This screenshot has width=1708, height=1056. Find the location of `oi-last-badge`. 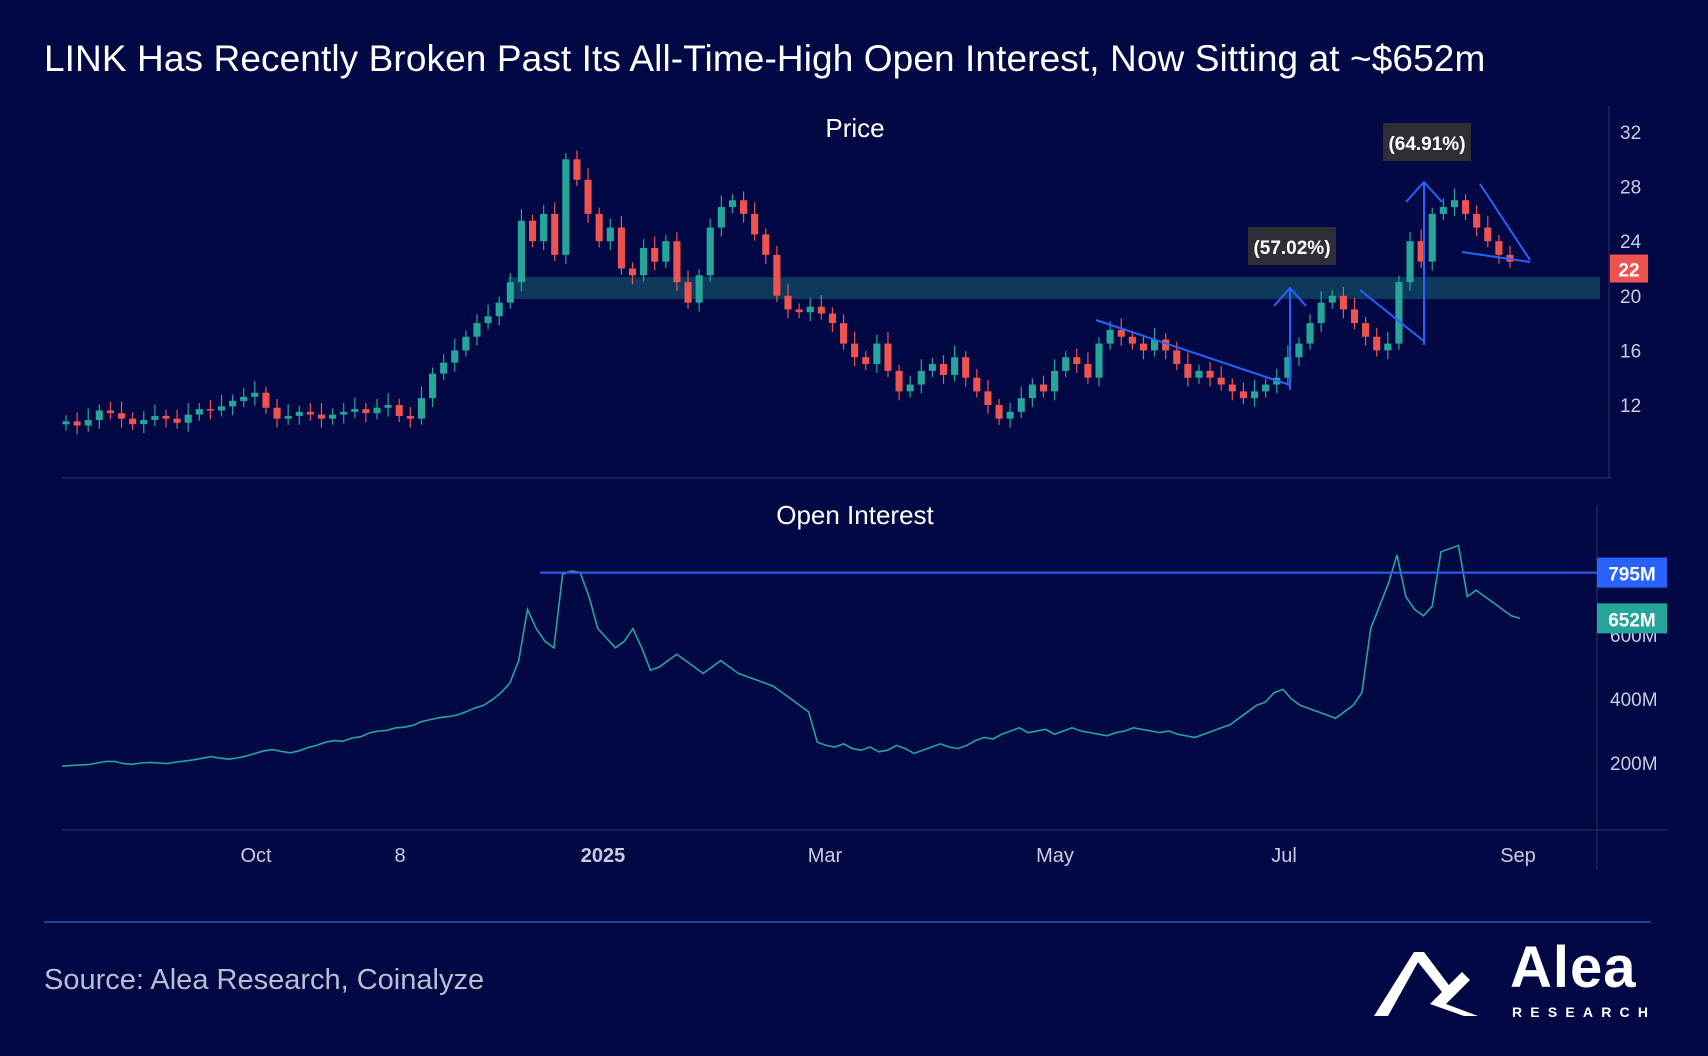

oi-last-badge is located at coordinates (1632, 618).